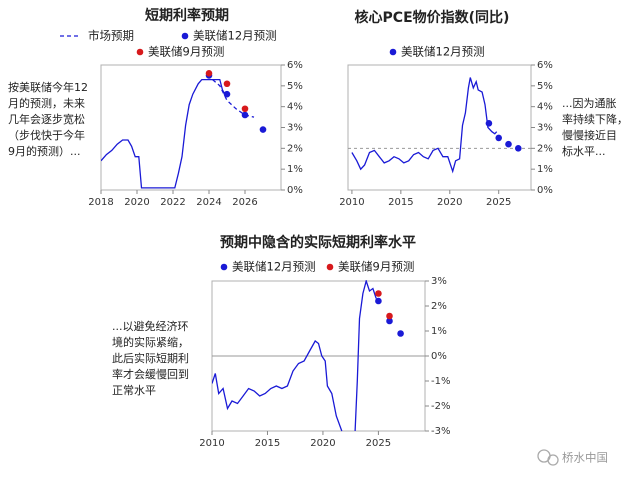 This screenshot has width=640, height=483. What do you see at coordinates (432, 17) in the screenshot?
I see `chart-title: 核心PCE物价指数(同比)` at bounding box center [432, 17].